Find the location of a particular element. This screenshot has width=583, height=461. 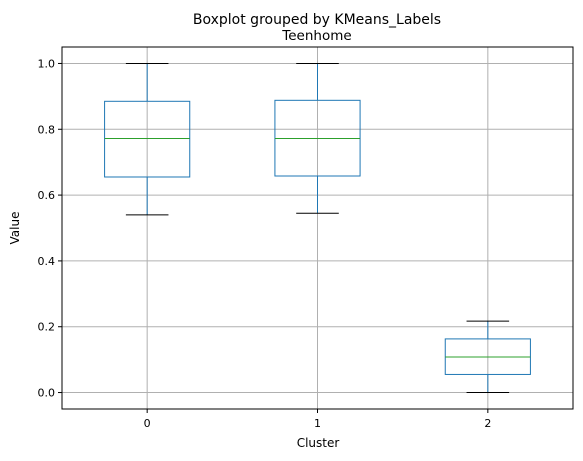

x-tick-label: 0 is located at coordinates (147, 423).